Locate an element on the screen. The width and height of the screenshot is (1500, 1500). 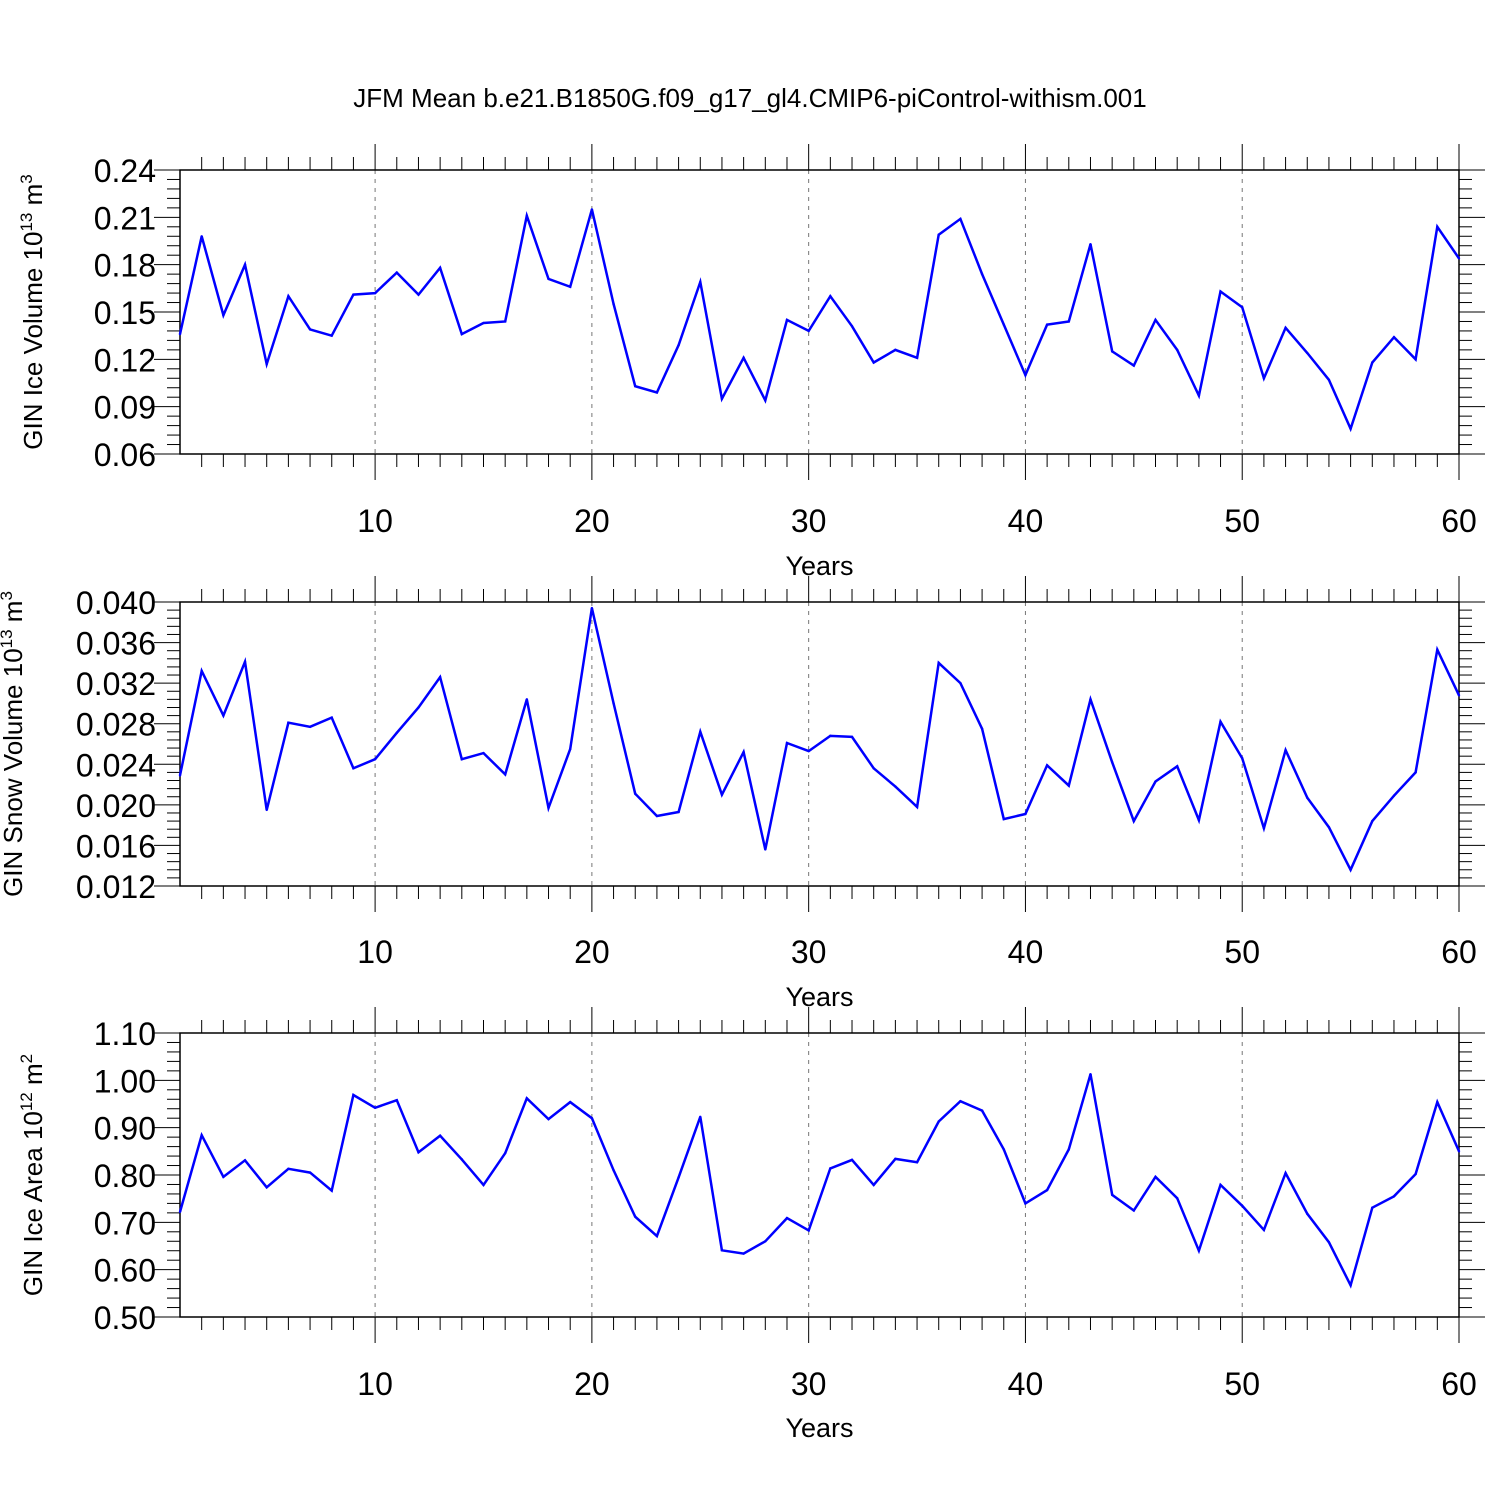
y-axis-title: GIN Ice Area 1012 m2 is located at coordinates (32, 1175).